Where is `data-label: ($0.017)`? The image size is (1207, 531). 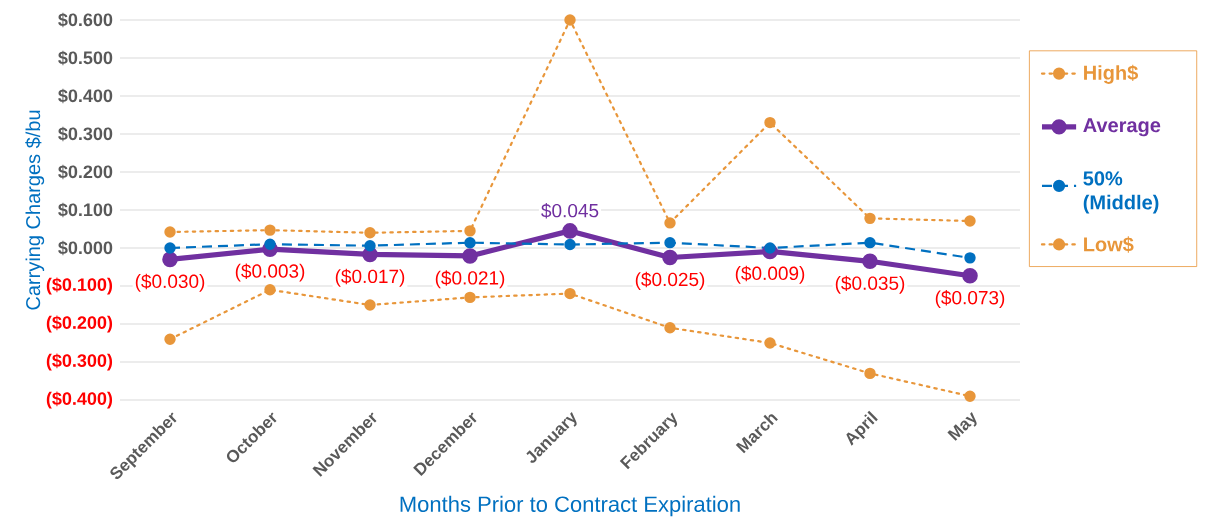 data-label: ($0.017) is located at coordinates (370, 277).